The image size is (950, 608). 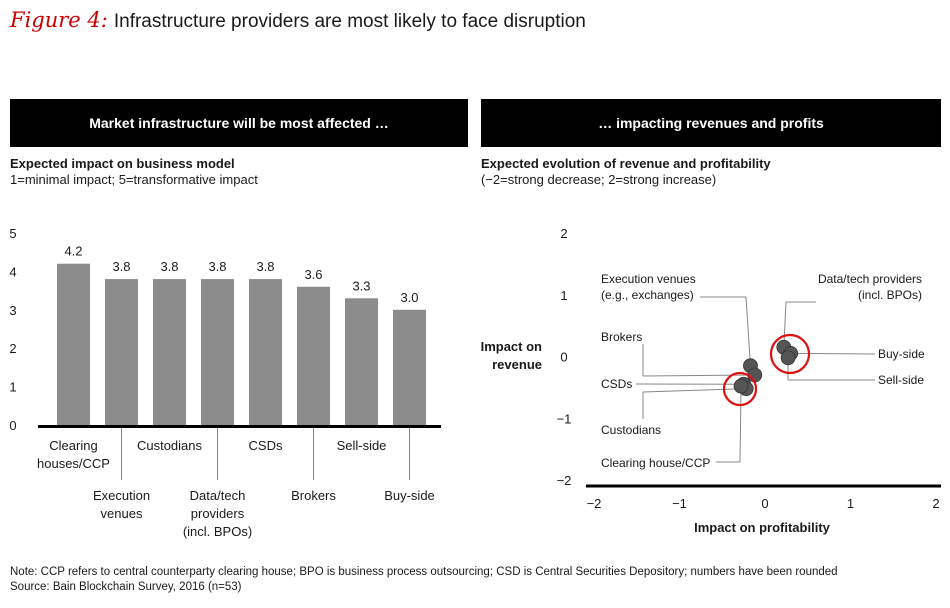 I want to click on bar-y-tick-label: 5, so click(x=12, y=233).